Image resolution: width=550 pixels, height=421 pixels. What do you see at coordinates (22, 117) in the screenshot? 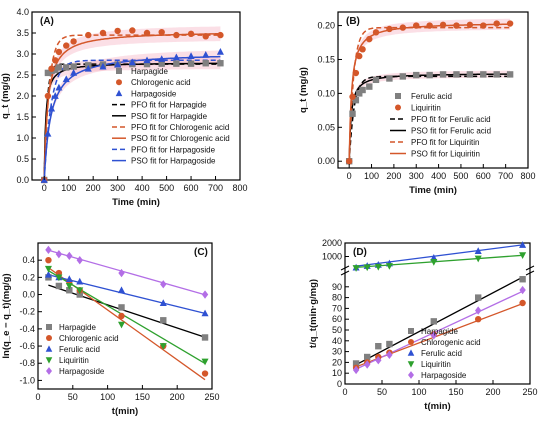
I see `y-tick-label: 1.5` at bounding box center [22, 117].